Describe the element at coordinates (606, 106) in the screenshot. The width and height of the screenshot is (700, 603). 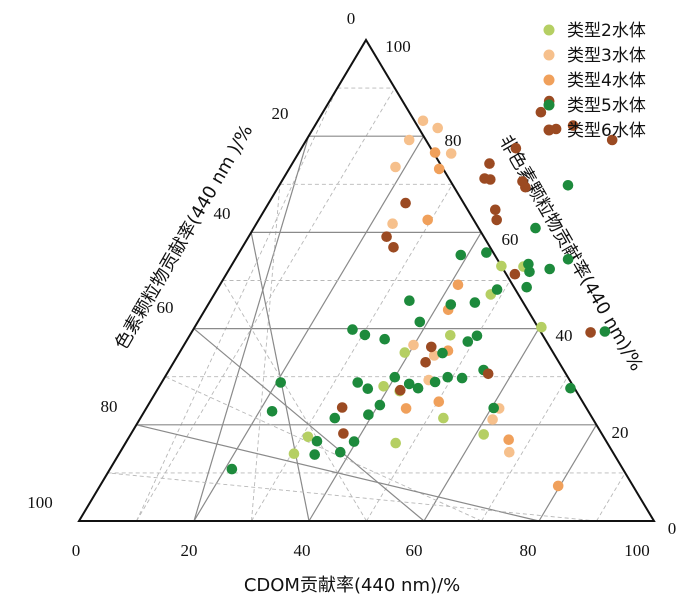
I see `legend-label: 类型5水体` at that location.